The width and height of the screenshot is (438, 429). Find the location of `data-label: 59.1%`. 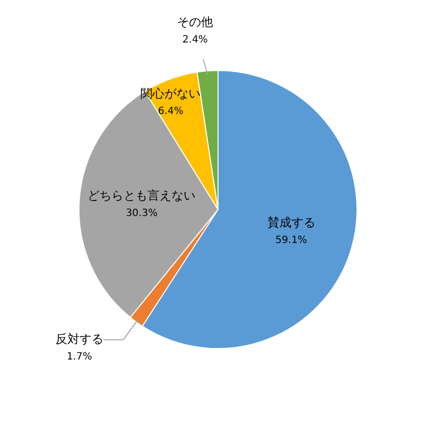

data-label: 59.1% is located at coordinates (291, 240).